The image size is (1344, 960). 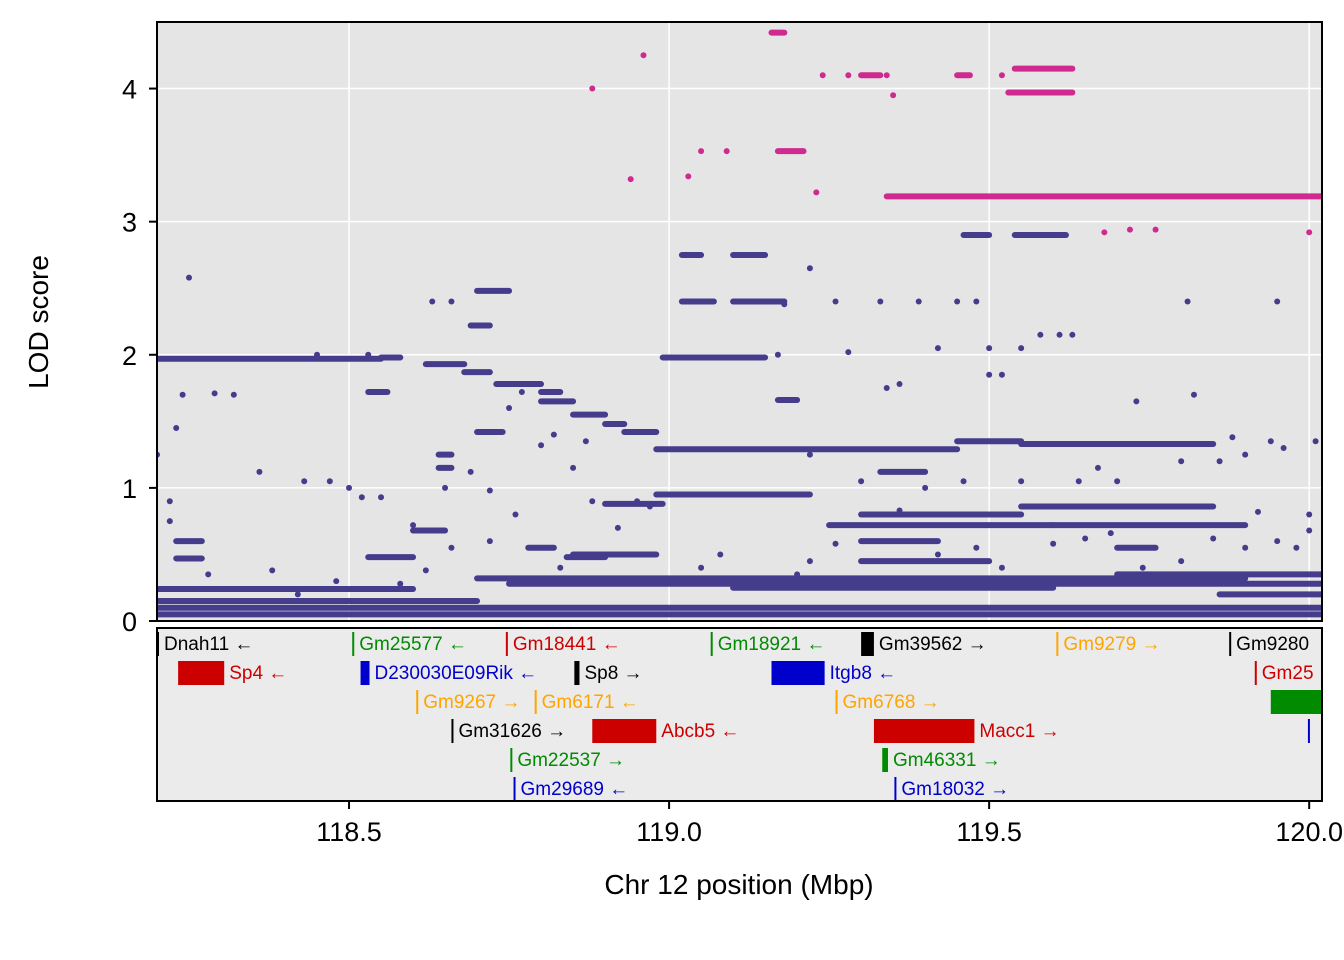 I want to click on x-tick-label: 118.5, so click(x=349, y=832).